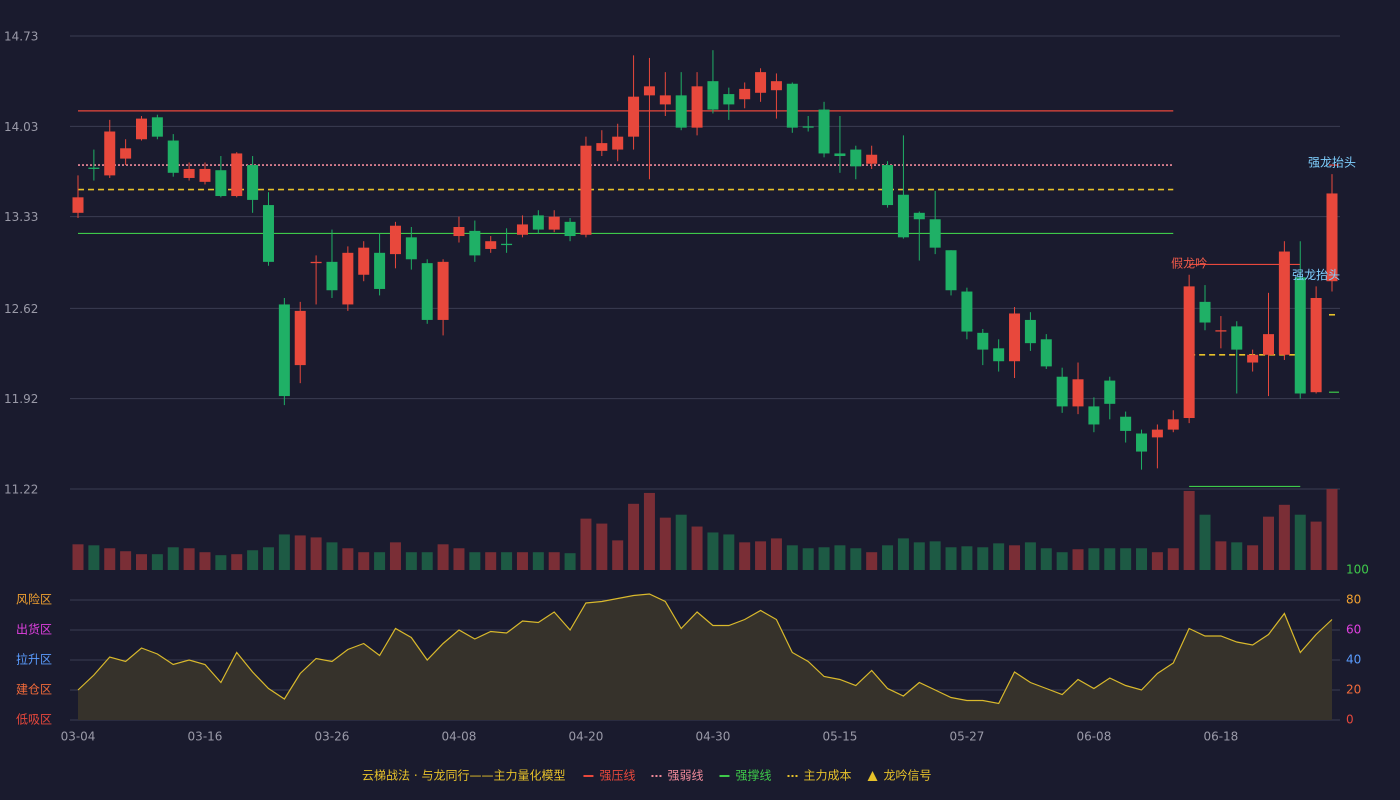 Image resolution: width=1400 pixels, height=800 pixels. I want to click on legend-label: 强弱线, so click(685, 776).